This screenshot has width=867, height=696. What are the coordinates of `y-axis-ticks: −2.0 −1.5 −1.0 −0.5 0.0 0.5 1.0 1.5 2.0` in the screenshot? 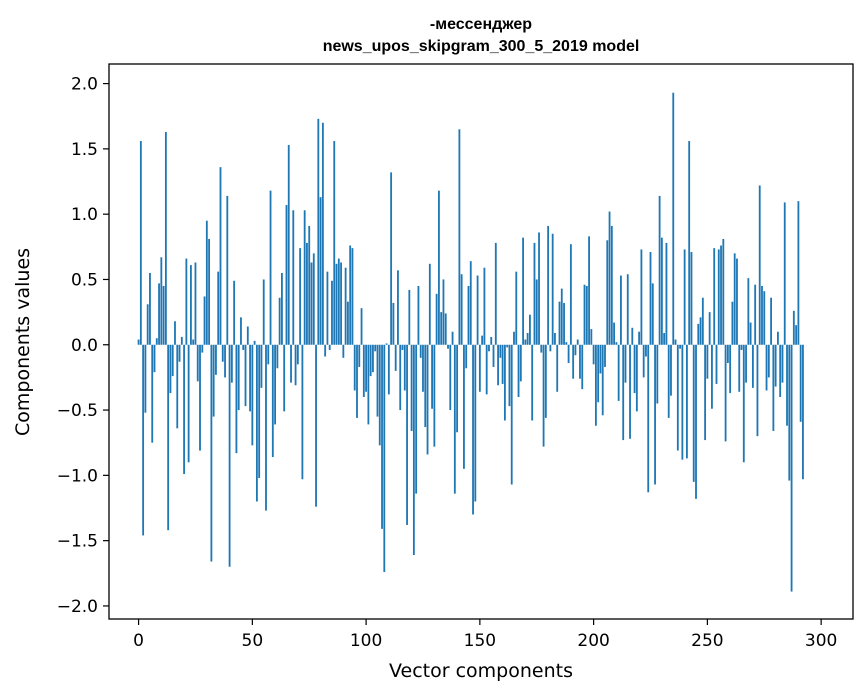 It's located at (83, 346).